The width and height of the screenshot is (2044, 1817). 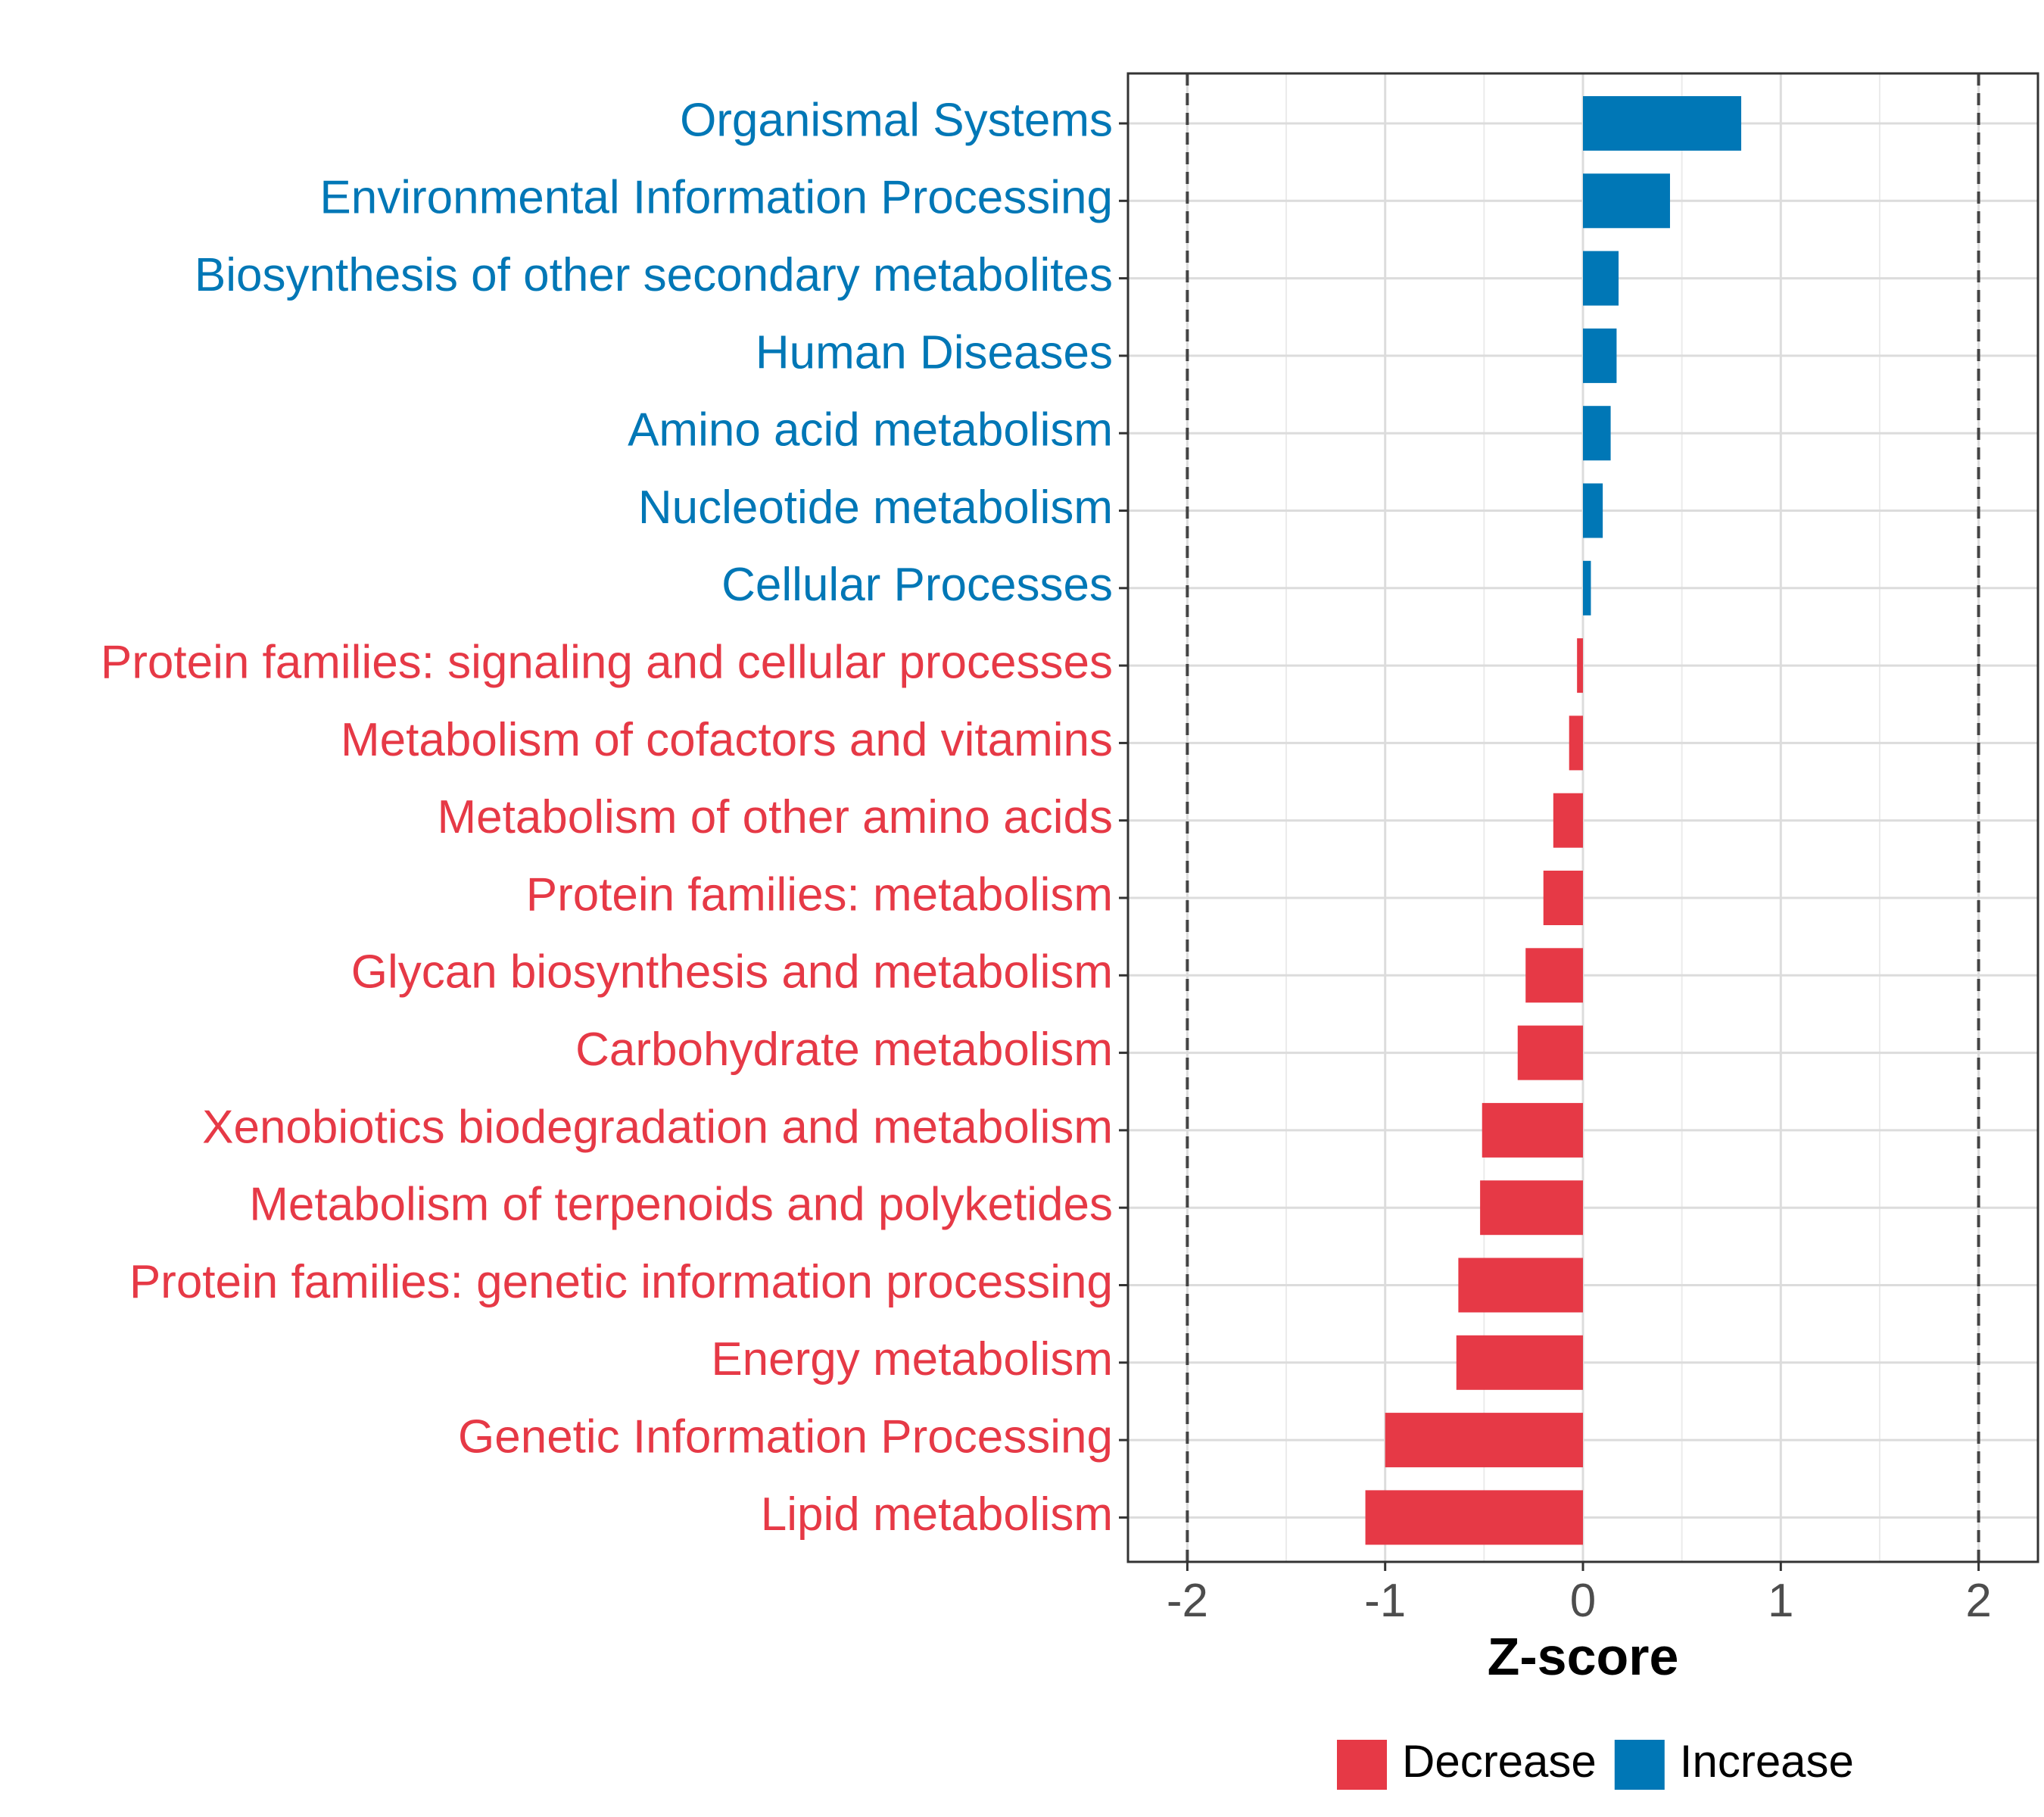 I want to click on category-label: Carbohydrate metabolism, so click(x=844, y=1050).